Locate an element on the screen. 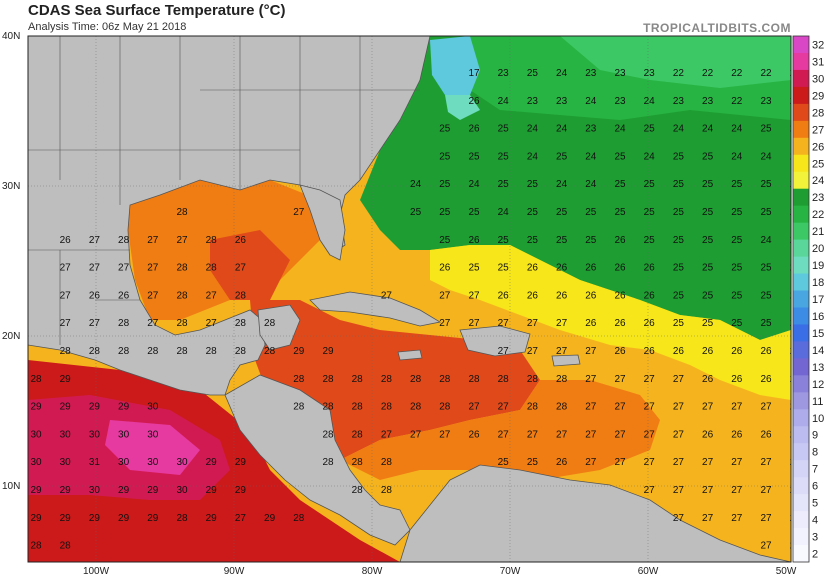  longitude-labels: 100W 90W 80W 70W 60W 50W is located at coordinates (440, 571).